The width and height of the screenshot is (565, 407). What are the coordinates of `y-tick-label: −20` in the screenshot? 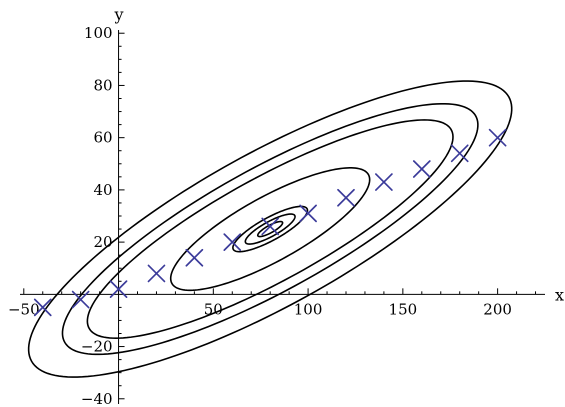 It's located at (97, 347).